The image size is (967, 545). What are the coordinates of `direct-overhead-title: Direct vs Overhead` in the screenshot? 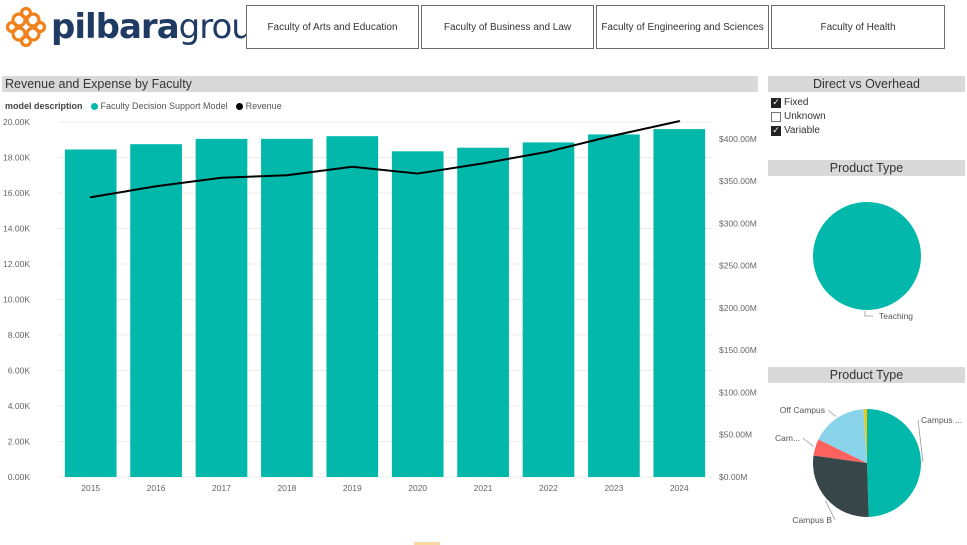 It's located at (866, 84).